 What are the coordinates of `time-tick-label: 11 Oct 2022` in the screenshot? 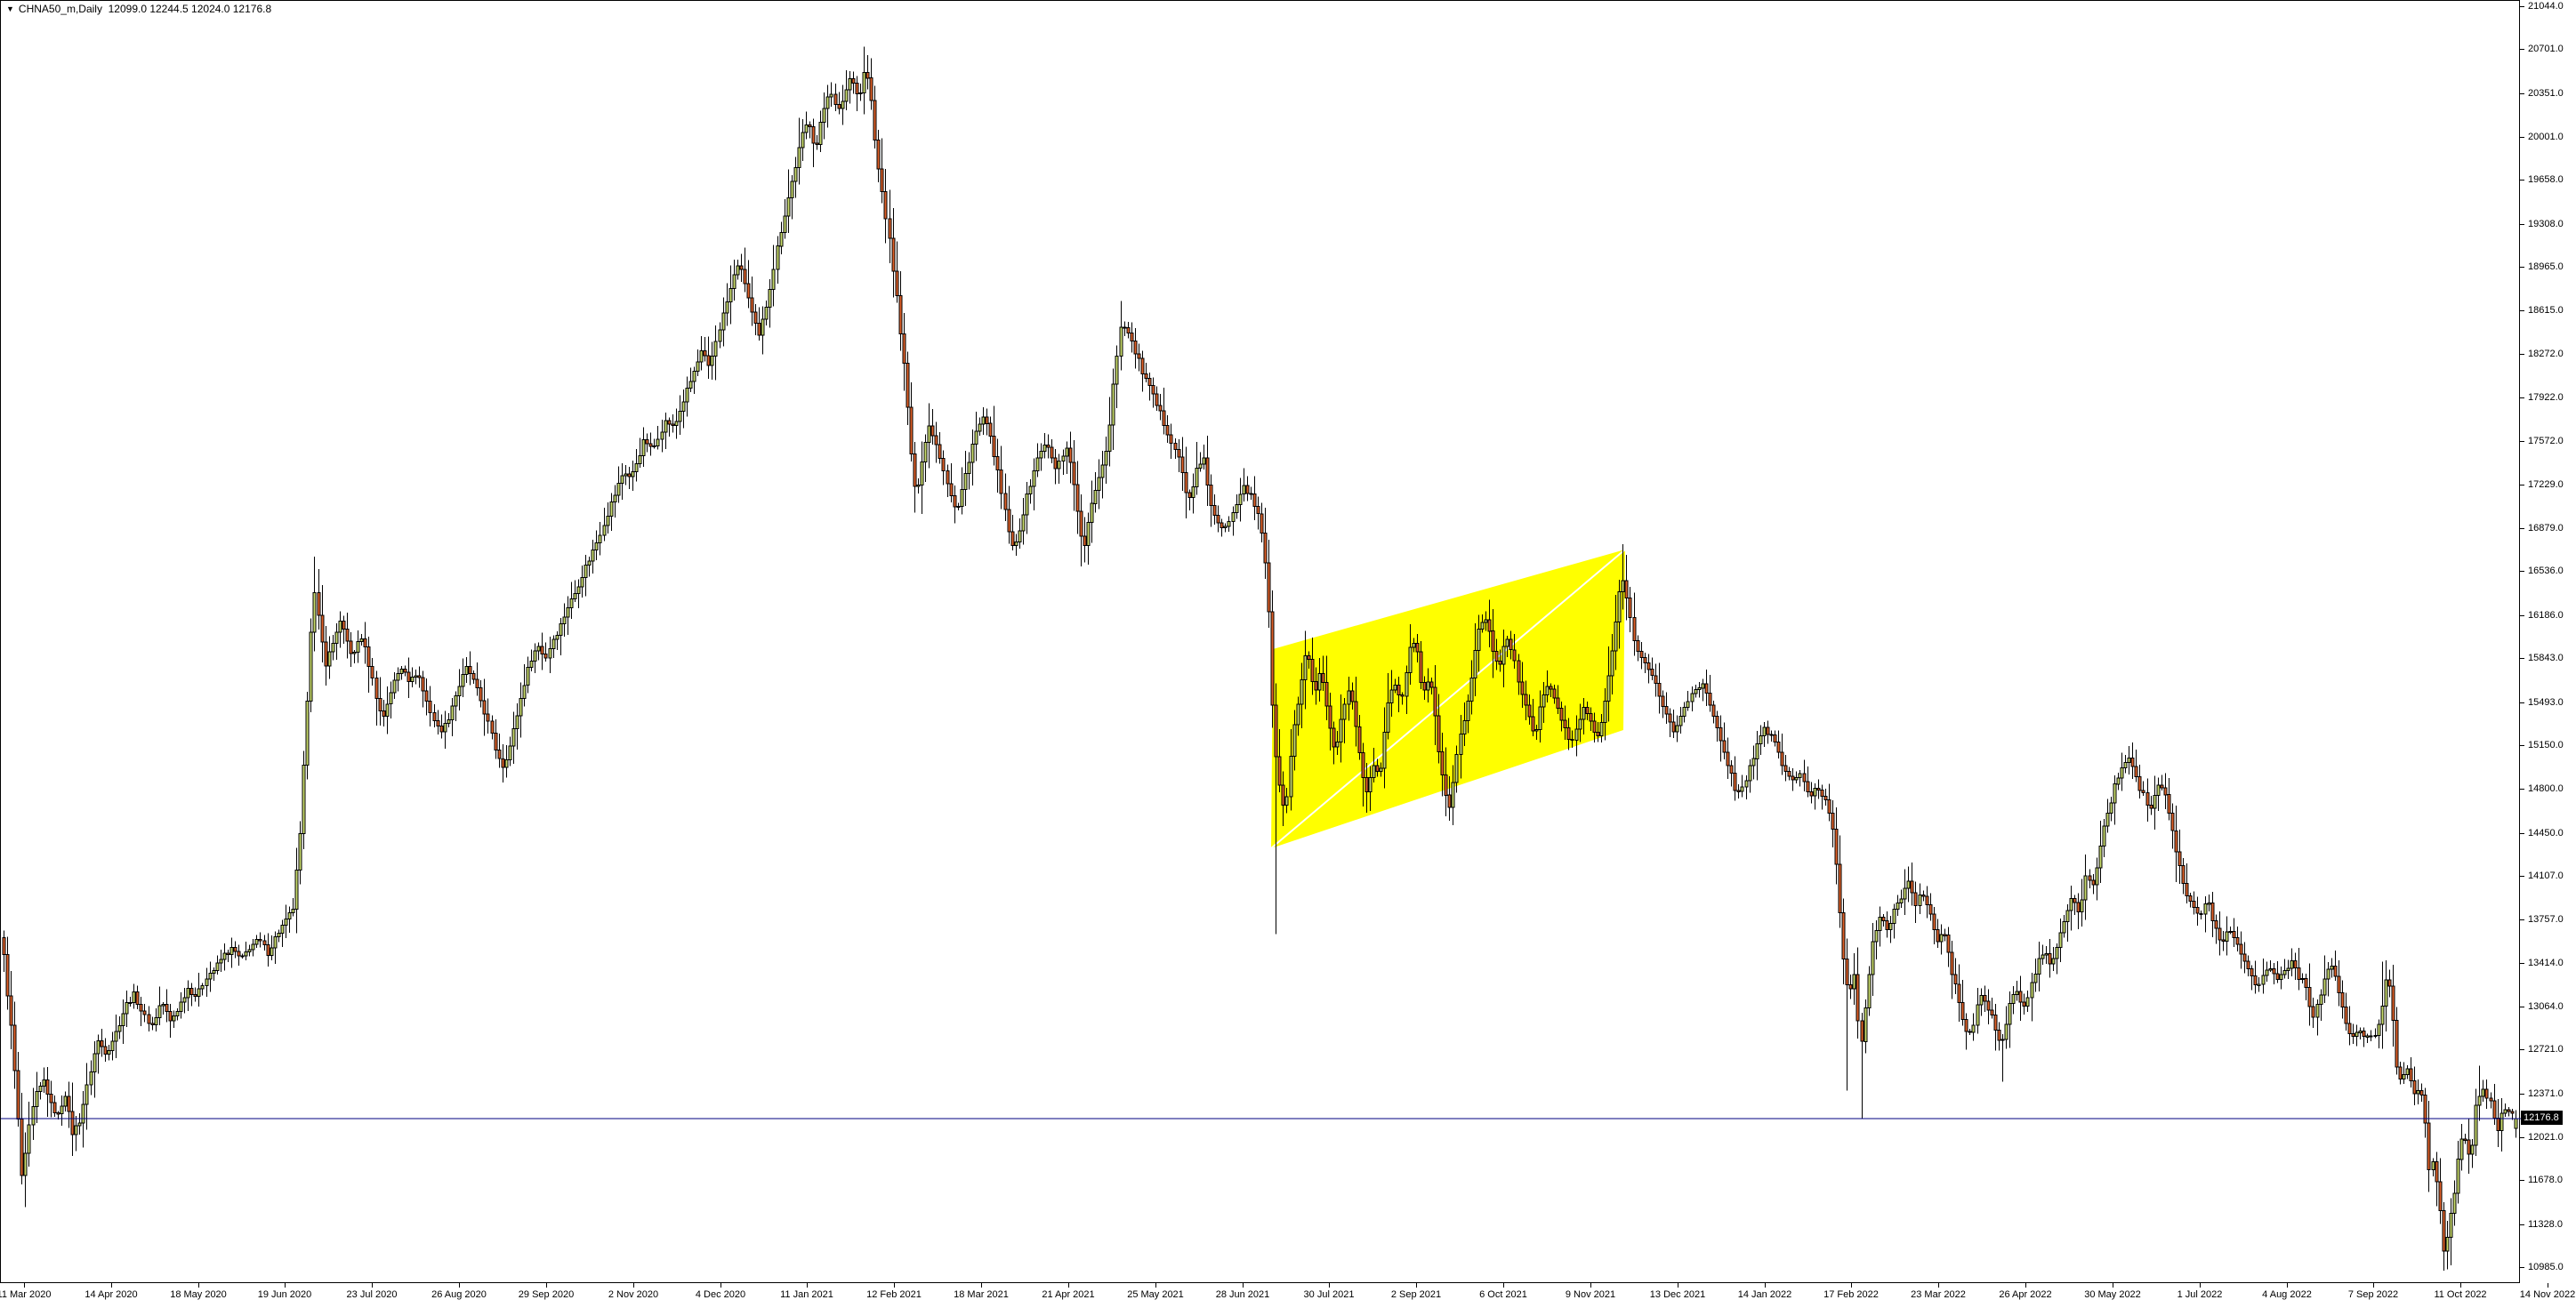 It's located at (2460, 1294).